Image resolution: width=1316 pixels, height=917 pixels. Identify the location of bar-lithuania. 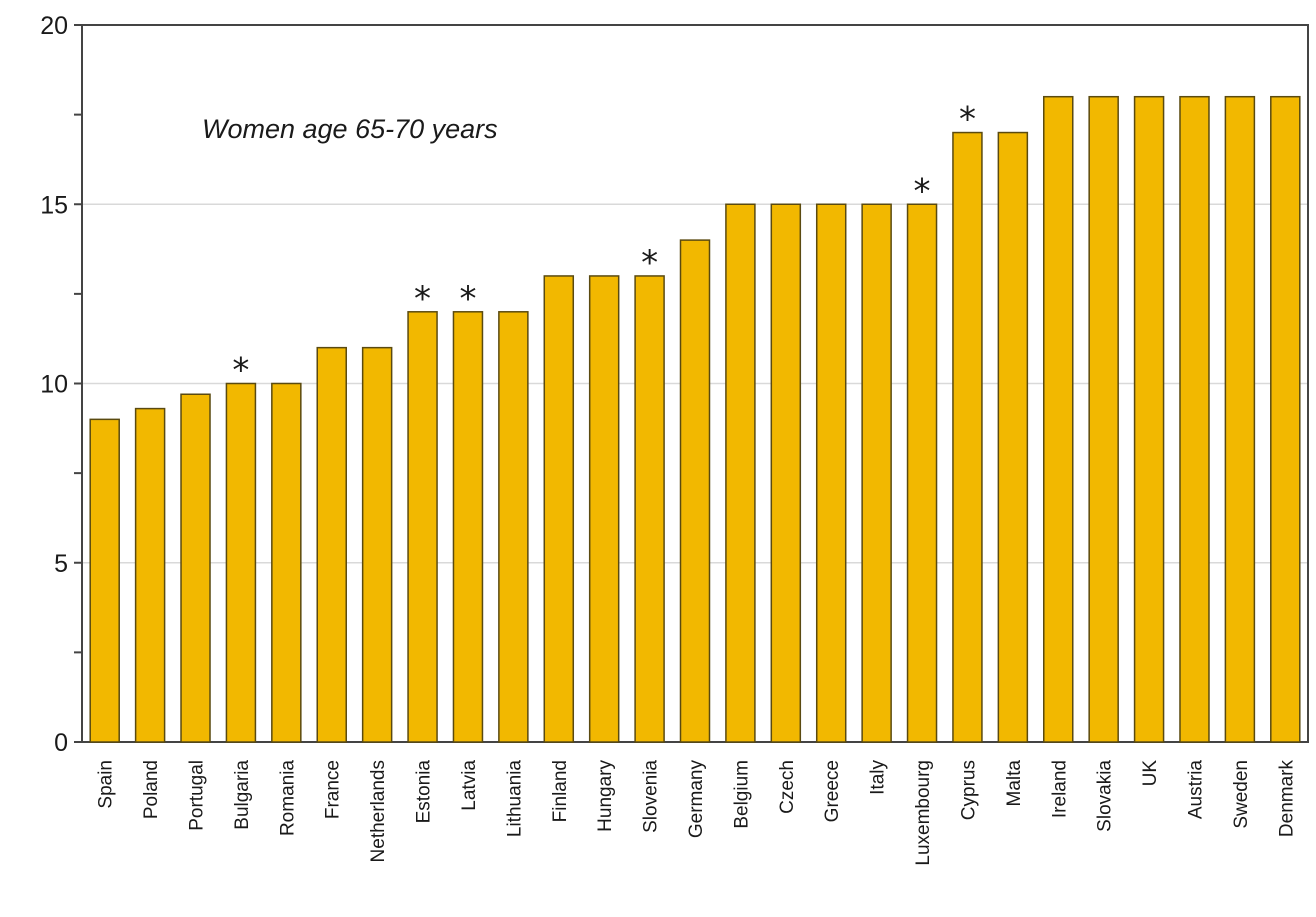
(513, 527).